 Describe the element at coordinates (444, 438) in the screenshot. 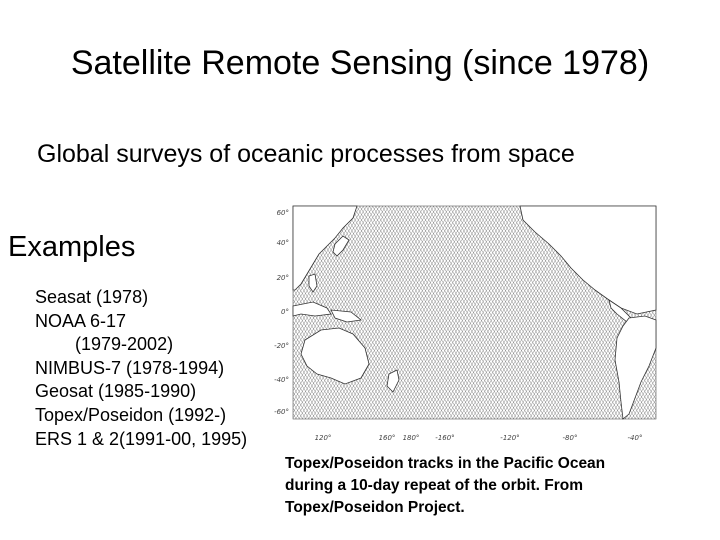

I see `lon-tick-label: -160°` at that location.